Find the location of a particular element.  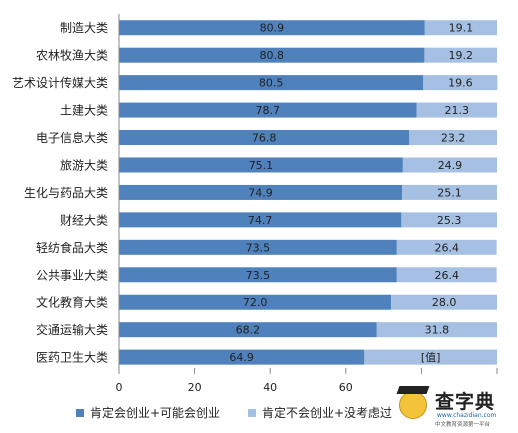

data-label: [值] is located at coordinates (431, 357).